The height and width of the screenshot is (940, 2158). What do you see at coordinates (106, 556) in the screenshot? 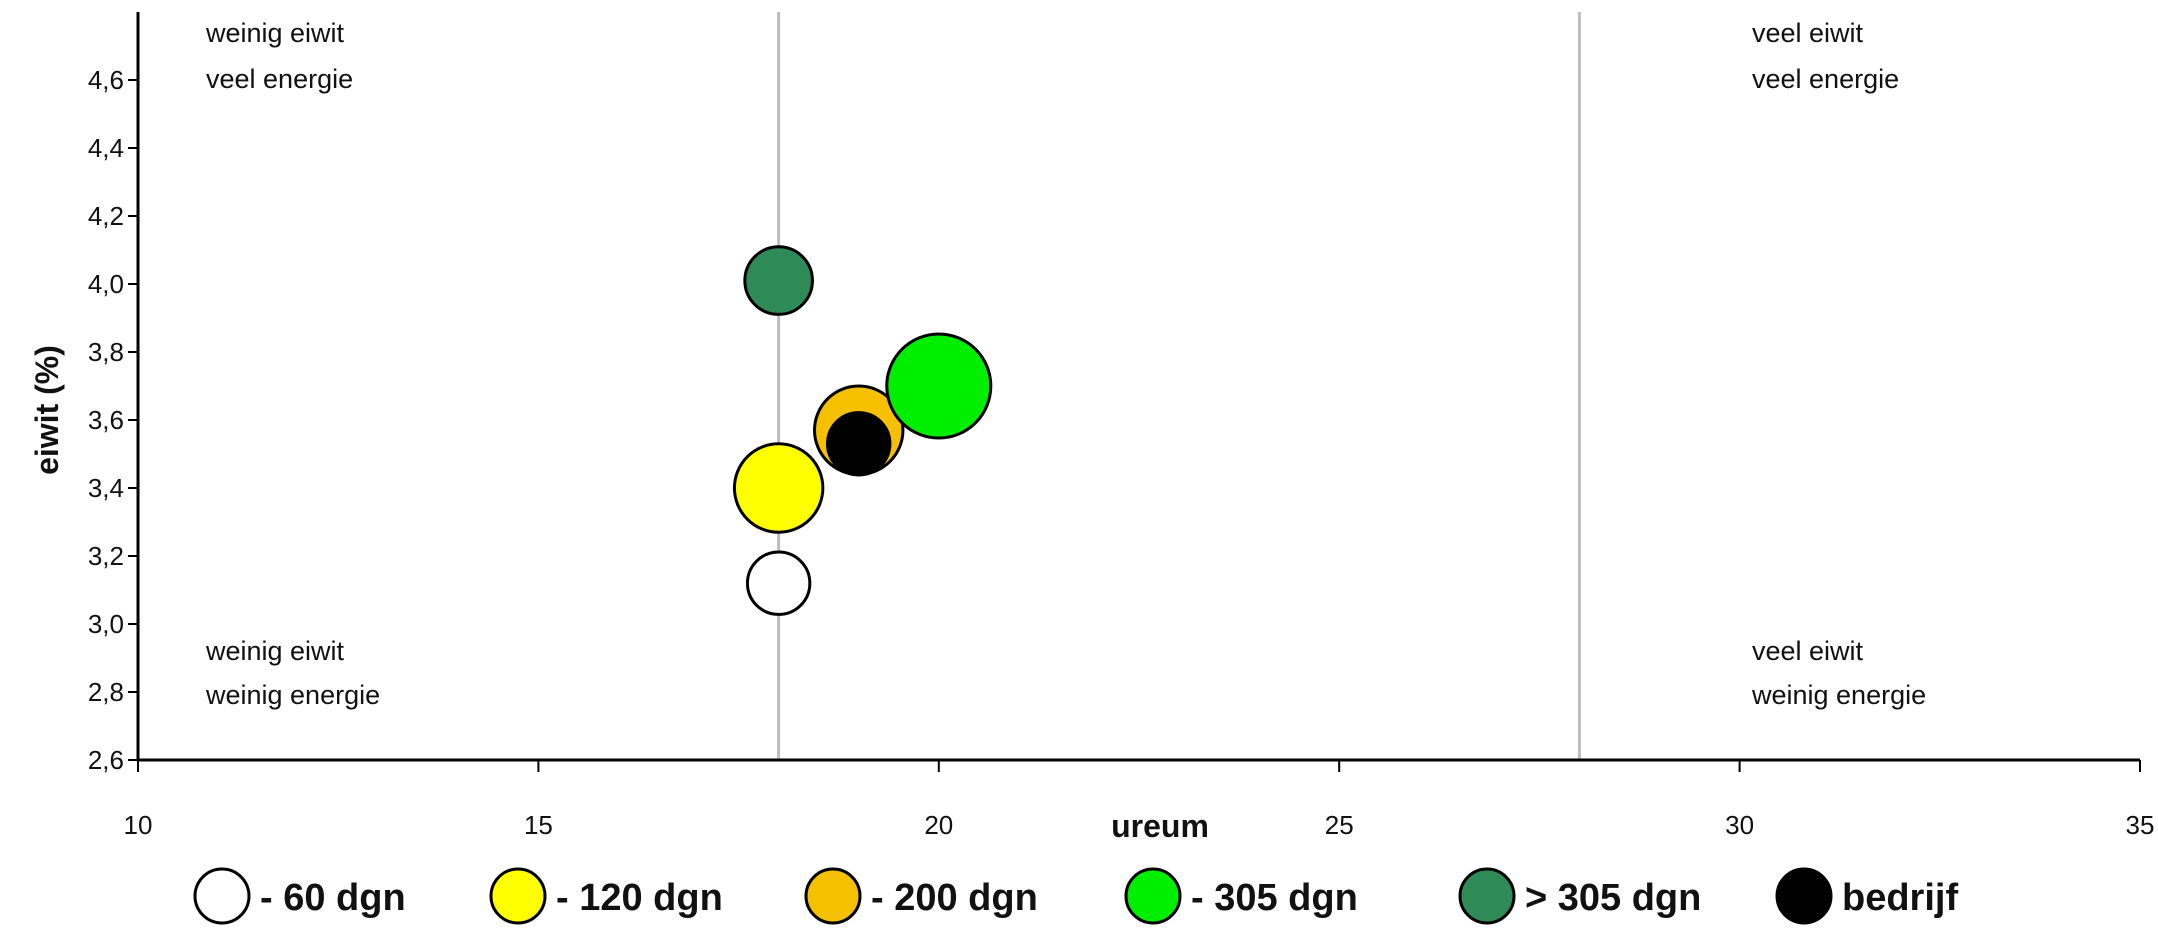
I see `y-tick-label: 3,2` at bounding box center [106, 556].